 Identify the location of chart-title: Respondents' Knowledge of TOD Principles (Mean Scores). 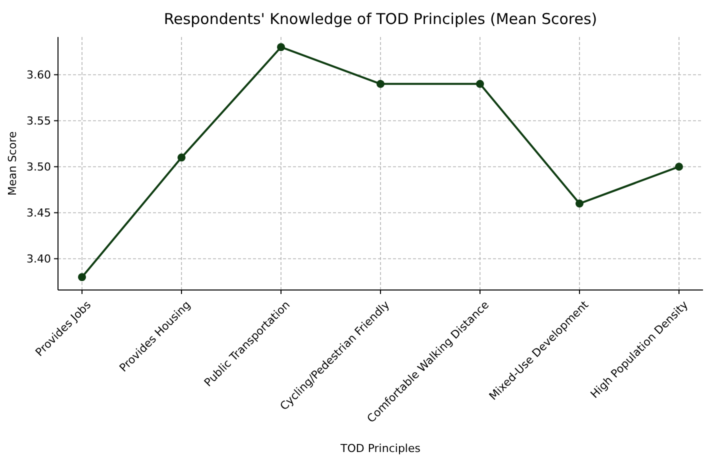
(381, 19).